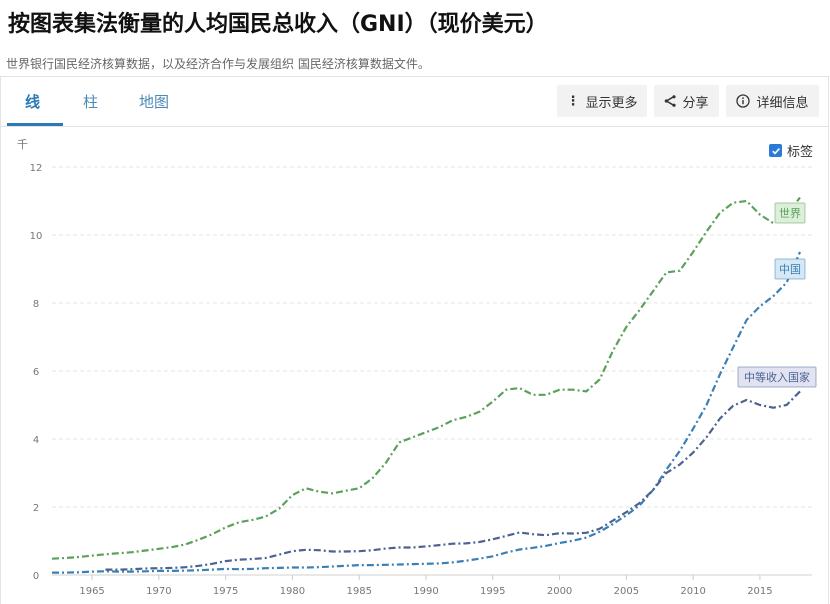  Describe the element at coordinates (33, 102) in the screenshot. I see `tab-line: 线` at that location.